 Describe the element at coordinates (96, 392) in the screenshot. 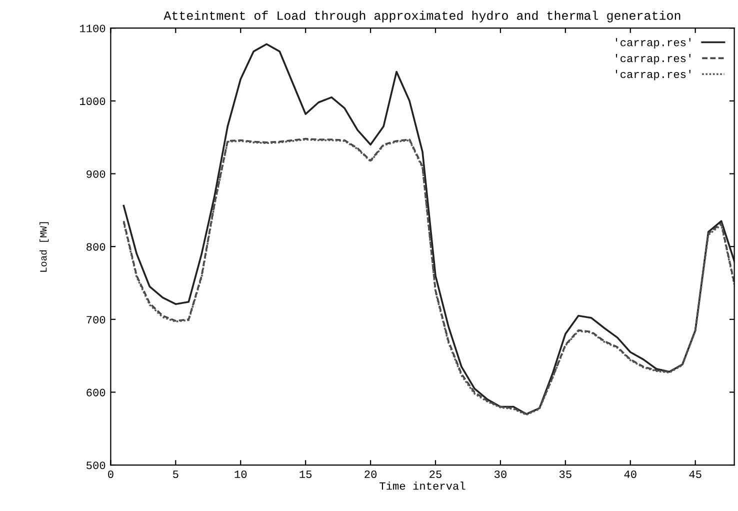

I see `y-tick-label: 600` at that location.